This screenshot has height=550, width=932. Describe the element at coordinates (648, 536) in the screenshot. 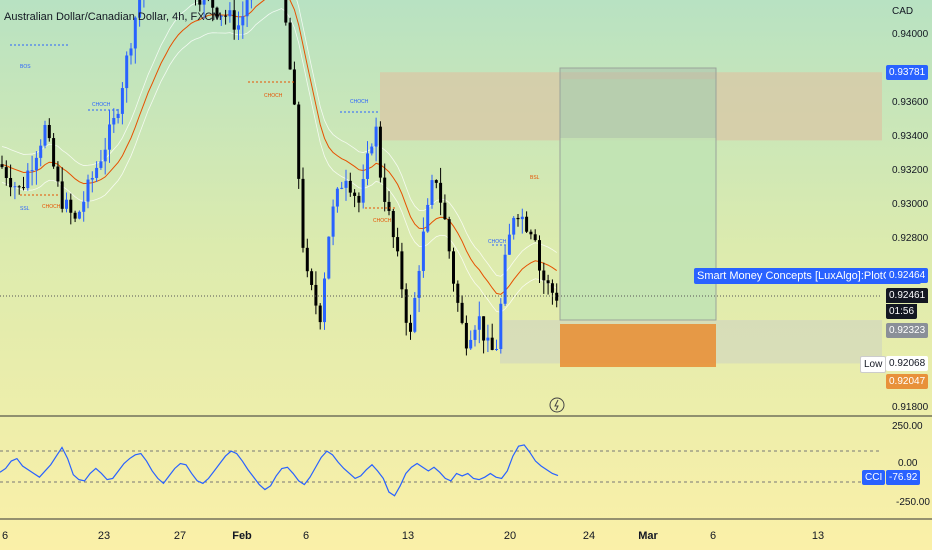

I see `time-label: Mar` at that location.